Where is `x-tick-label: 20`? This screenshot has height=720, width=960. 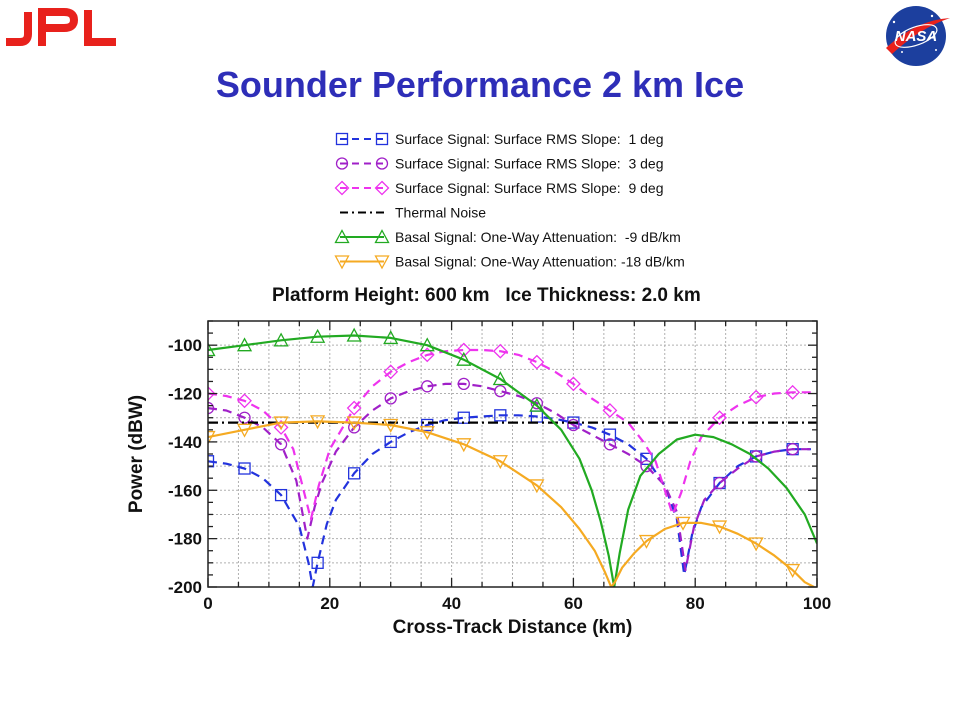
x-tick-label: 20 is located at coordinates (329, 603).